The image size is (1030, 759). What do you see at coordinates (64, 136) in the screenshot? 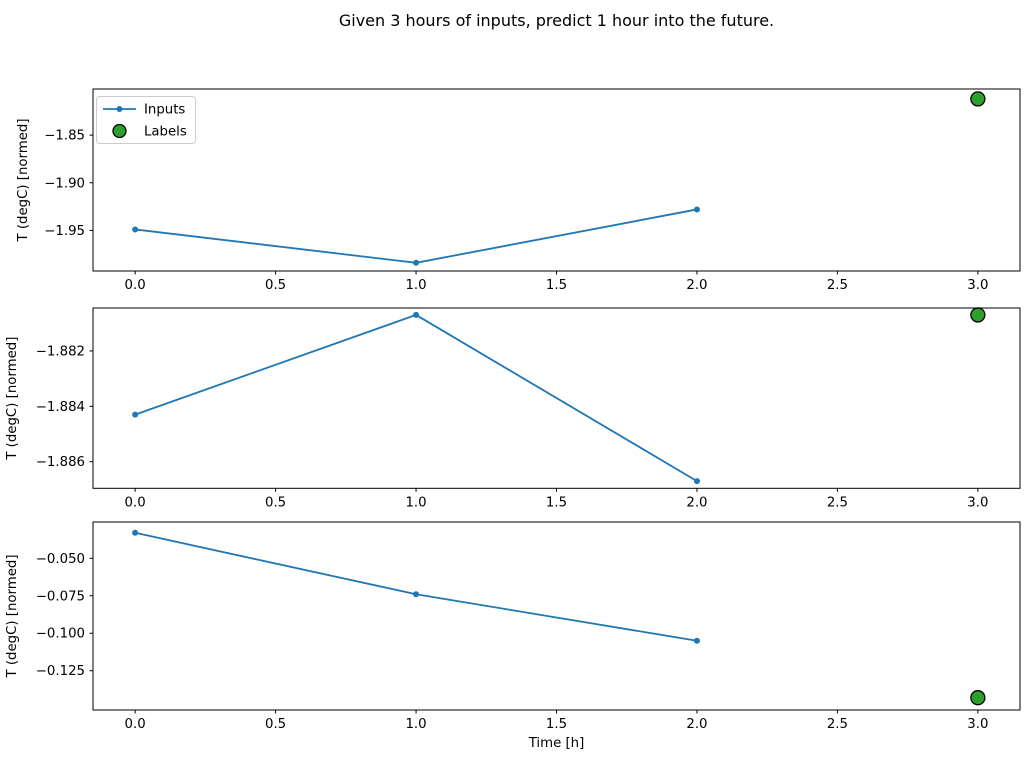
I see `y-tick-label: −1.85` at bounding box center [64, 136].